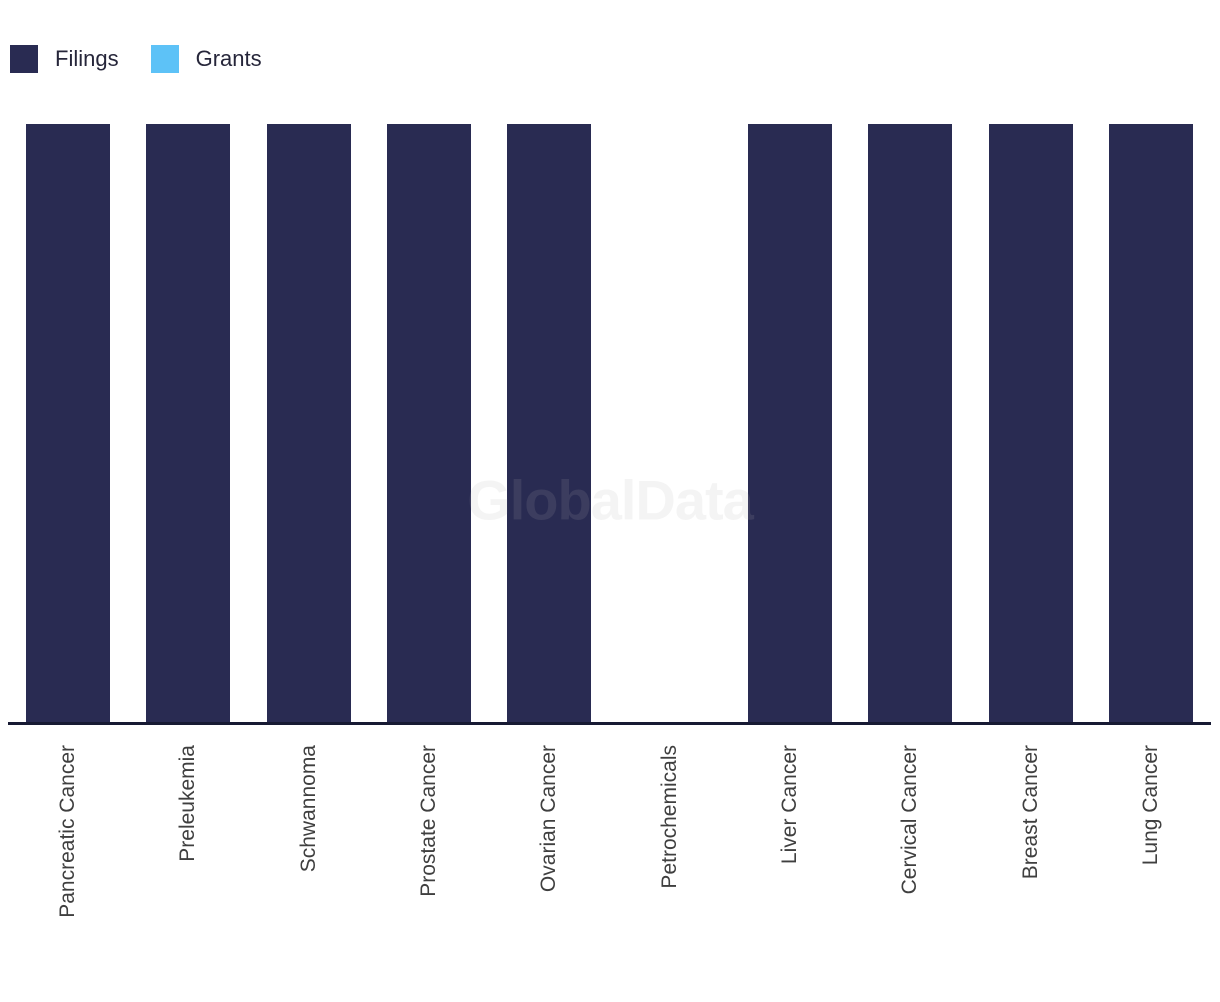 The width and height of the screenshot is (1220, 1002). Describe the element at coordinates (188, 423) in the screenshot. I see `bar-filings-preleukemia` at that location.